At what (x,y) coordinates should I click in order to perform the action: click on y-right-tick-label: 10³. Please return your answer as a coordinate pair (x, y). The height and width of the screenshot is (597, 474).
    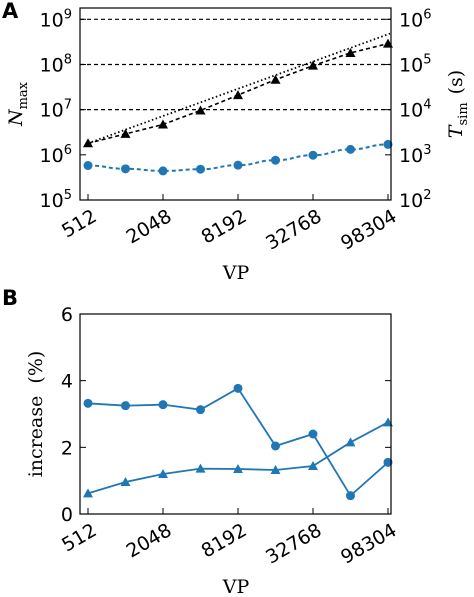
    Looking at the image, I should click on (415, 155).